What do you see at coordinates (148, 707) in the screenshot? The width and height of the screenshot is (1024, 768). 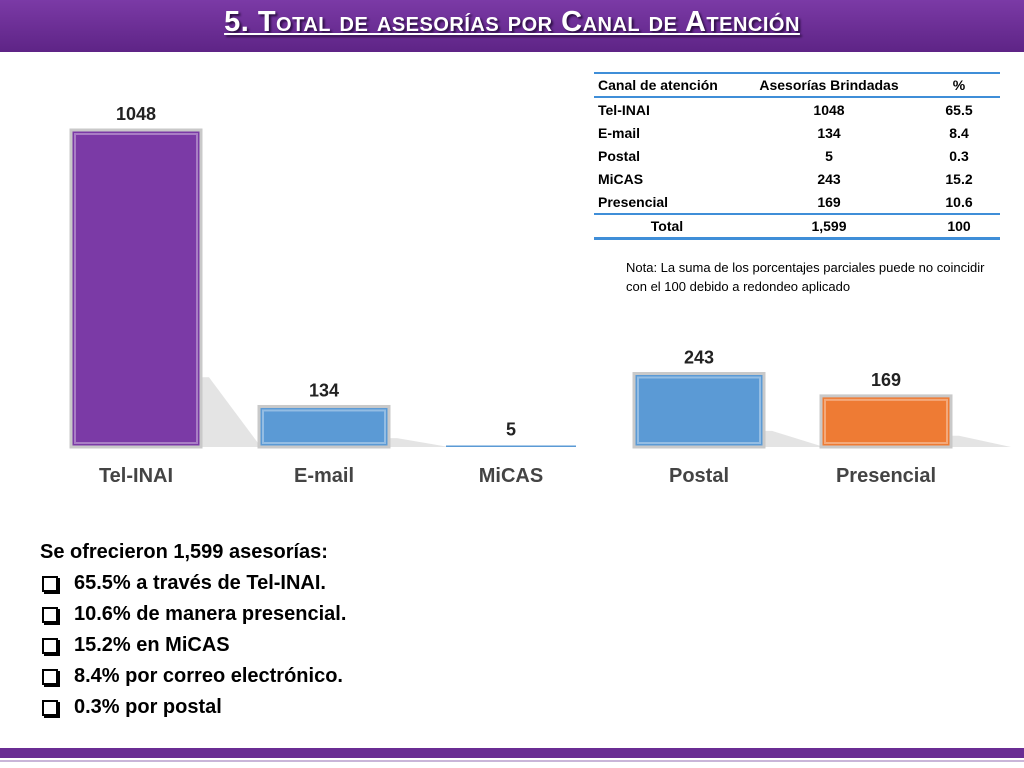 I see `list-item-text: 0.3% por postal` at bounding box center [148, 707].